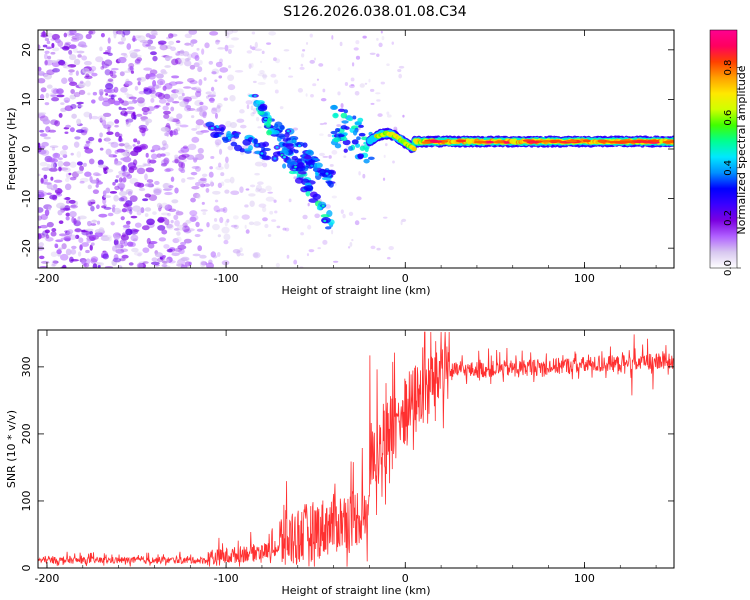 The width and height of the screenshot is (750, 600). What do you see at coordinates (728, 268) in the screenshot?
I see `colorbar-tick-label: 0.0` at bounding box center [728, 268].